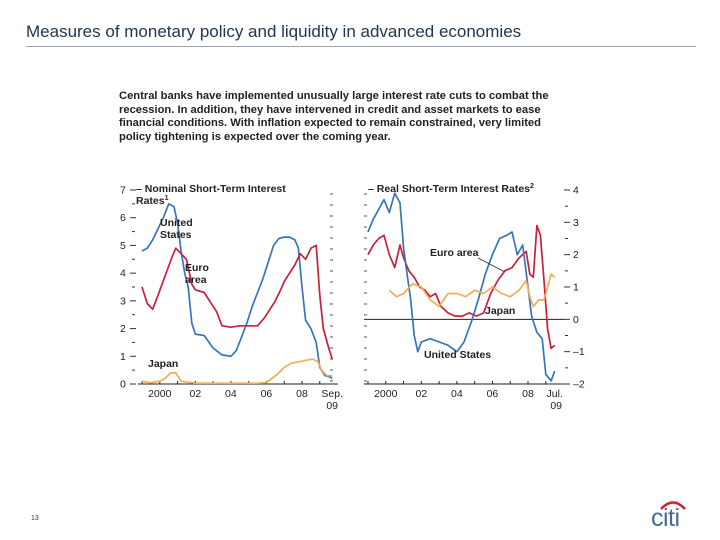  Describe the element at coordinates (332, 394) in the screenshot. I see `x-tick-label: Sep.` at that location.